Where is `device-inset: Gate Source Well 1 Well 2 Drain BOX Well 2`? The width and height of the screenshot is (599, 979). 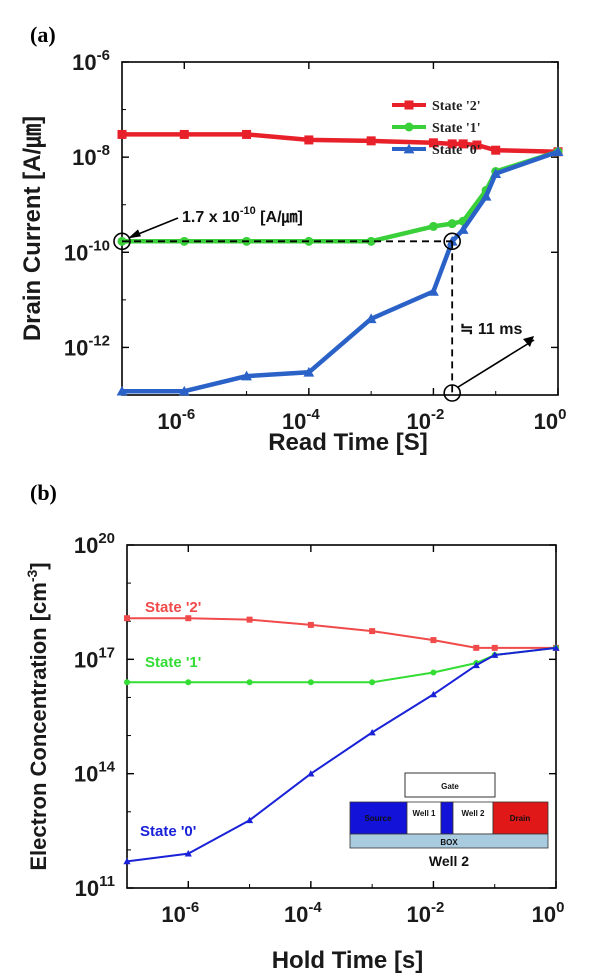
device-inset: Gate Source Well 1 Well 2 Drain BOX Well 2 is located at coordinates (449, 820).